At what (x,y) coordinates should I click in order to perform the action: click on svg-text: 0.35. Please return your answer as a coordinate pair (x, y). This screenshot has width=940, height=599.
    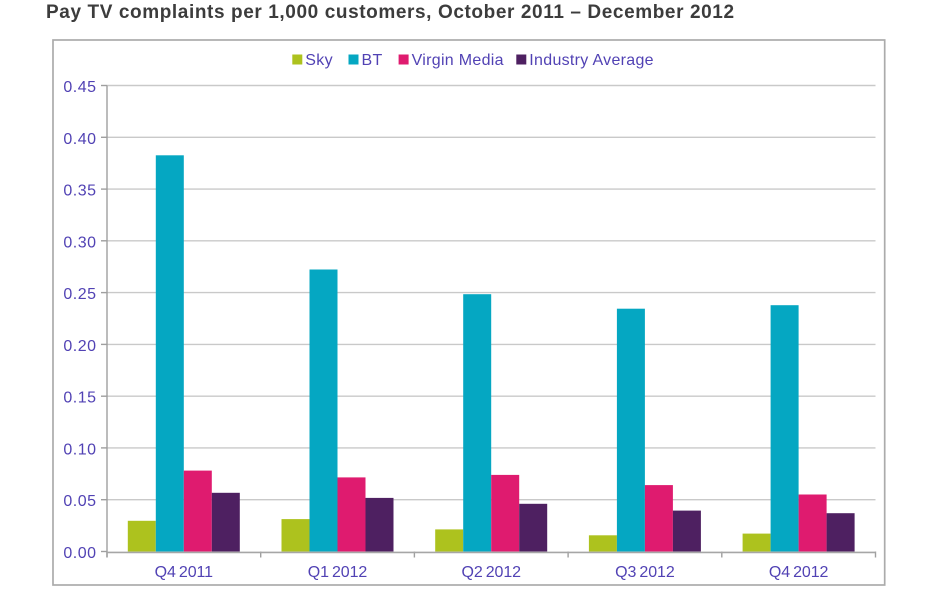
    Looking at the image, I should click on (79, 191).